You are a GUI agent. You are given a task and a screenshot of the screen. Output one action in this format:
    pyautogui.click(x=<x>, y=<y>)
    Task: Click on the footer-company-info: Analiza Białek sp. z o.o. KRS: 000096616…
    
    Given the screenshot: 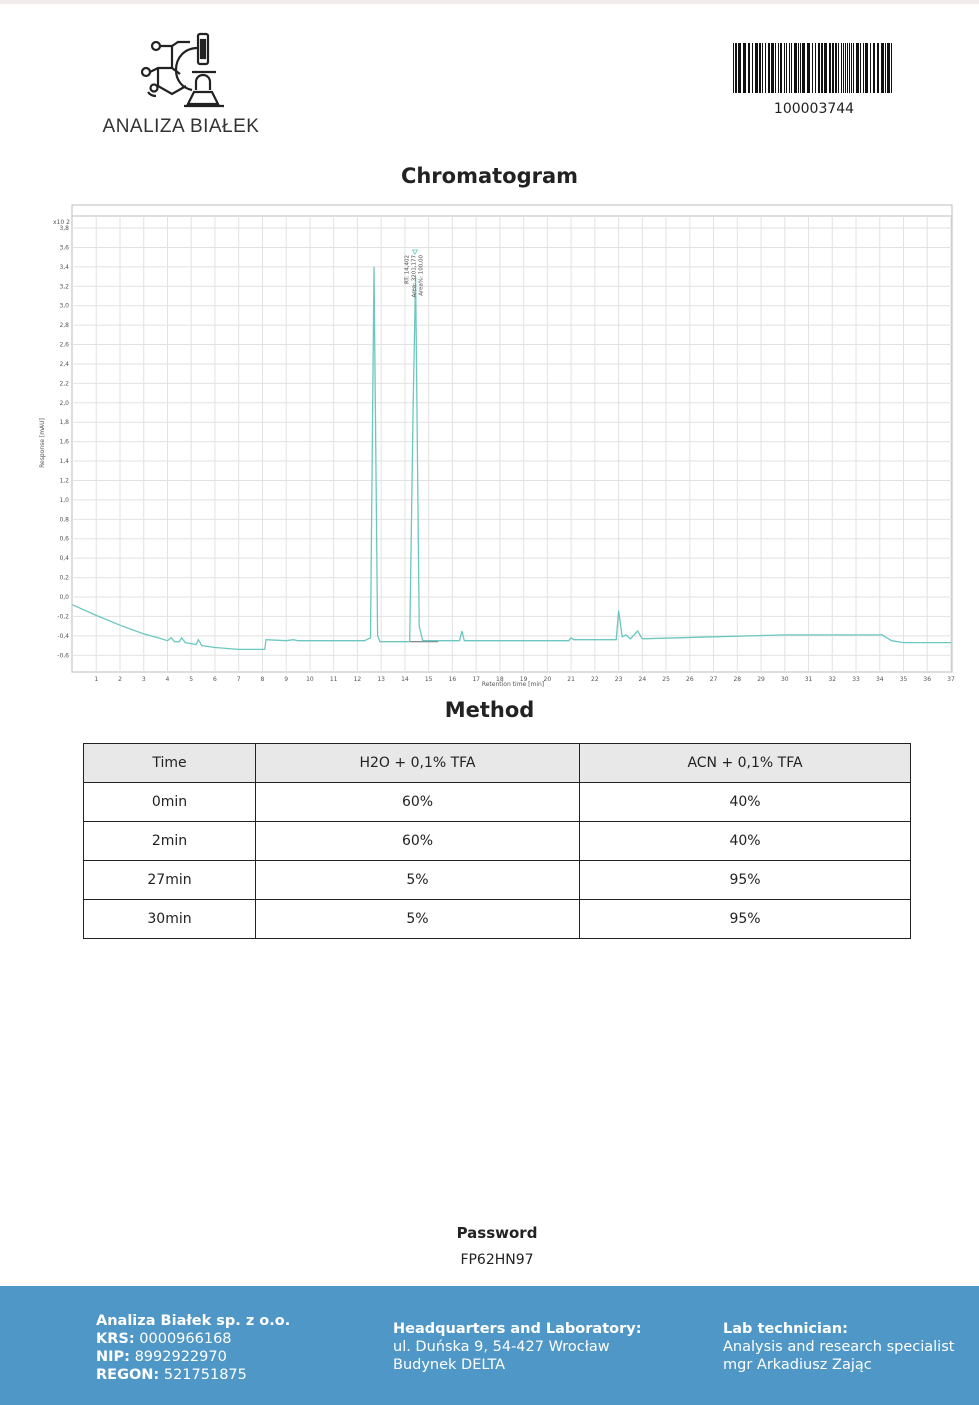 What is the action you would take?
    pyautogui.click(x=193, y=1348)
    